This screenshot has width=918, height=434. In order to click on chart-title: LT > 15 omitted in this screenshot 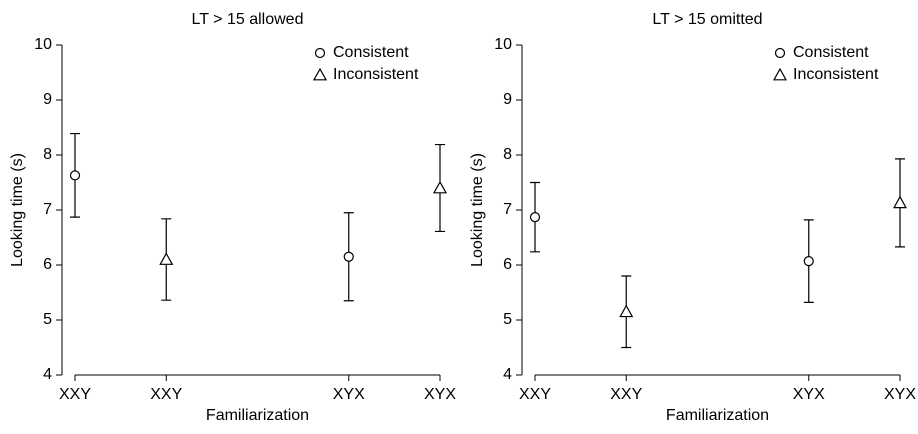, I will do `click(707, 19)`.